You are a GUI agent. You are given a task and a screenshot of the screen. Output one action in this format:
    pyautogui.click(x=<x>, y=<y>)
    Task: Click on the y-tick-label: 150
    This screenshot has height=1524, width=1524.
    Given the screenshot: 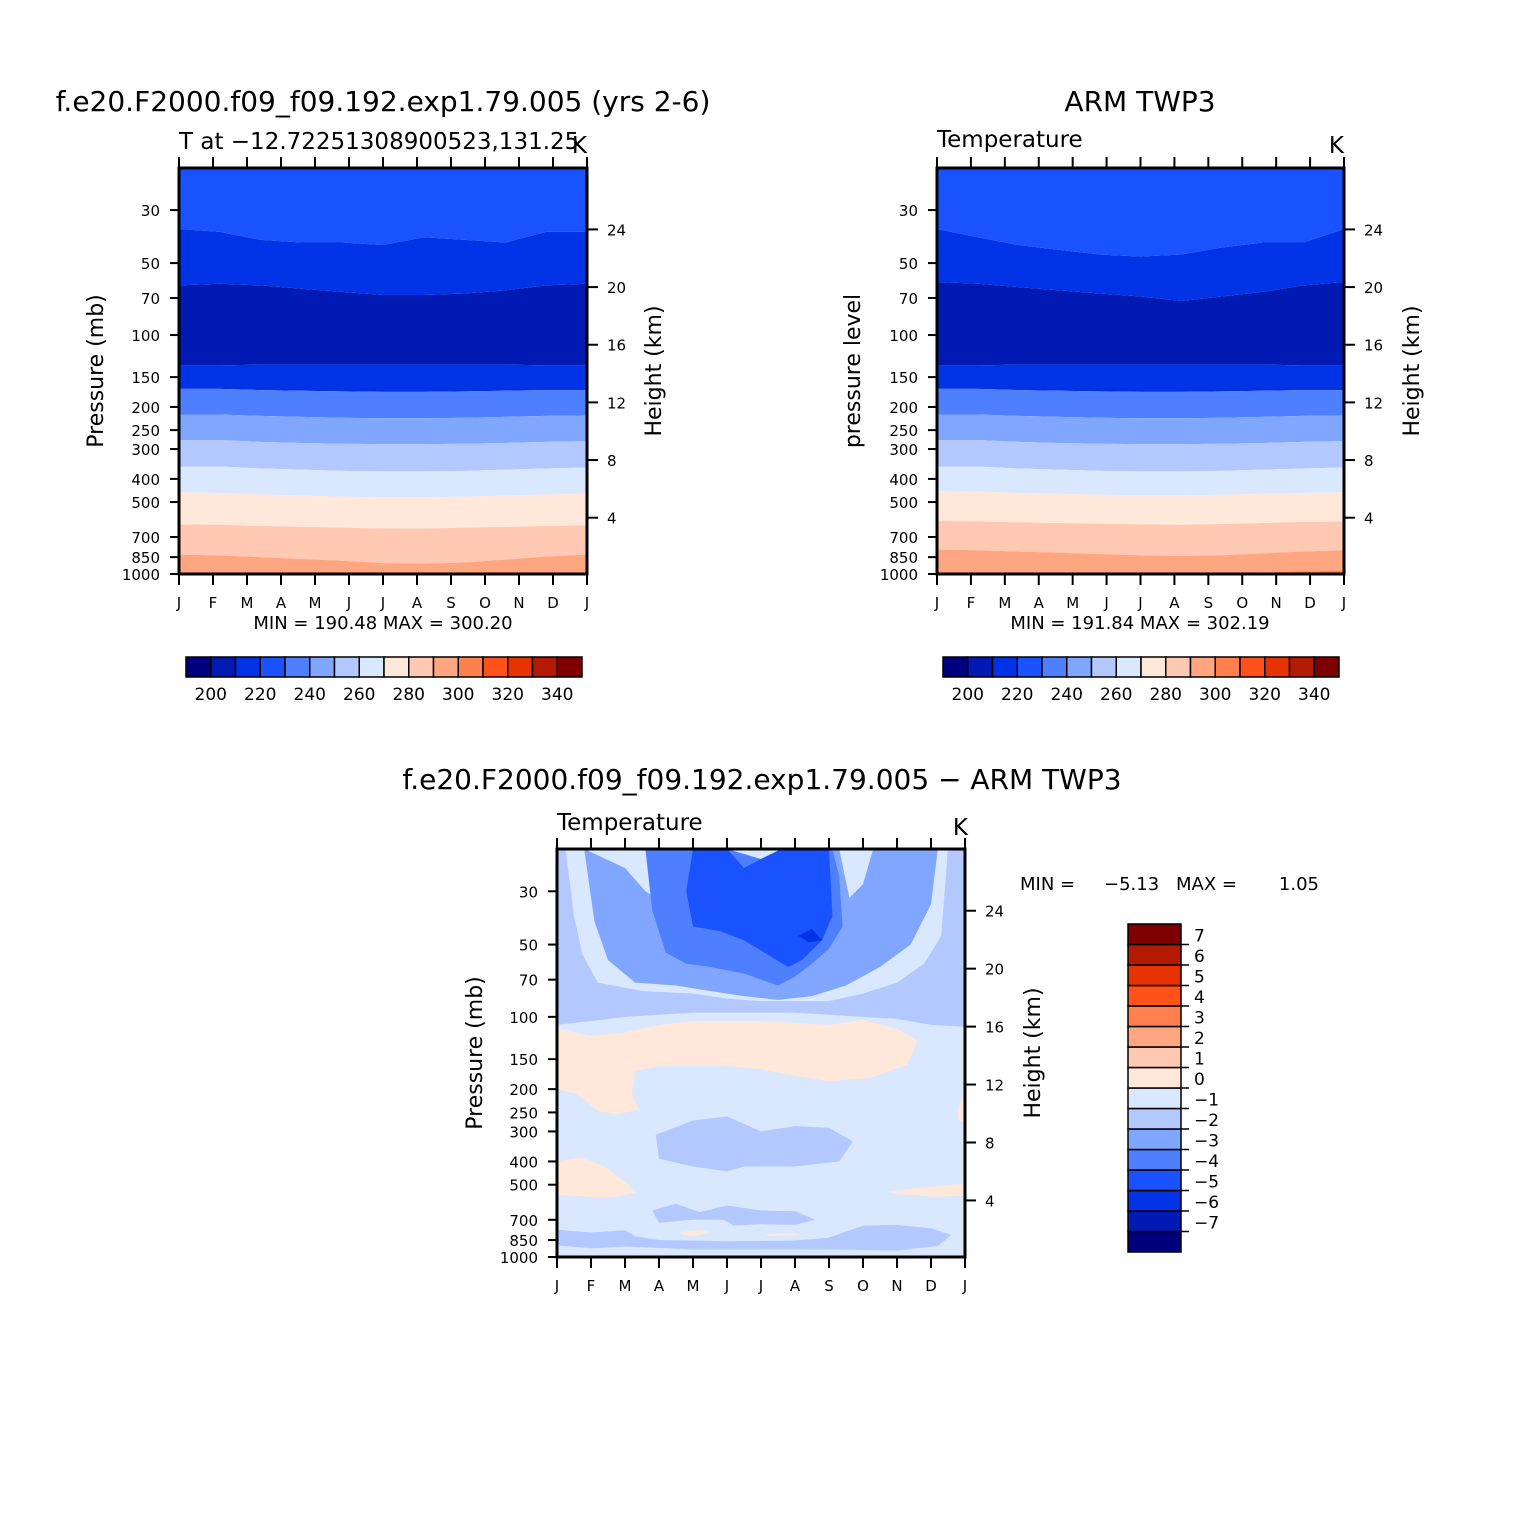 What is the action you would take?
    pyautogui.click(x=145, y=378)
    